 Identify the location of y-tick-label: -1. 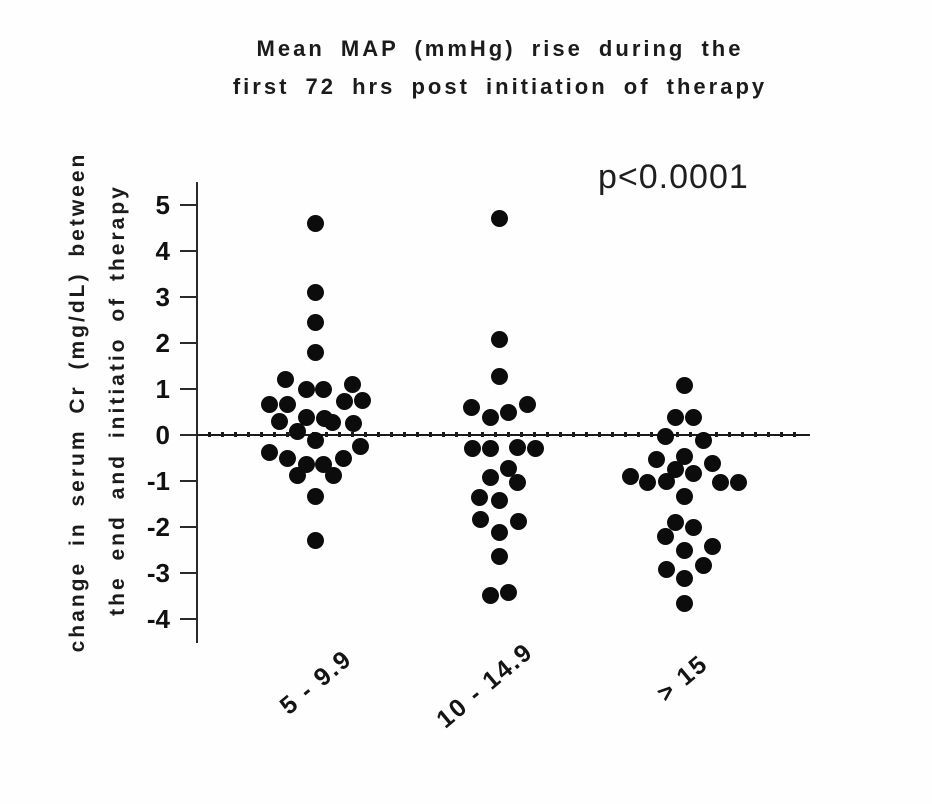
(158, 481).